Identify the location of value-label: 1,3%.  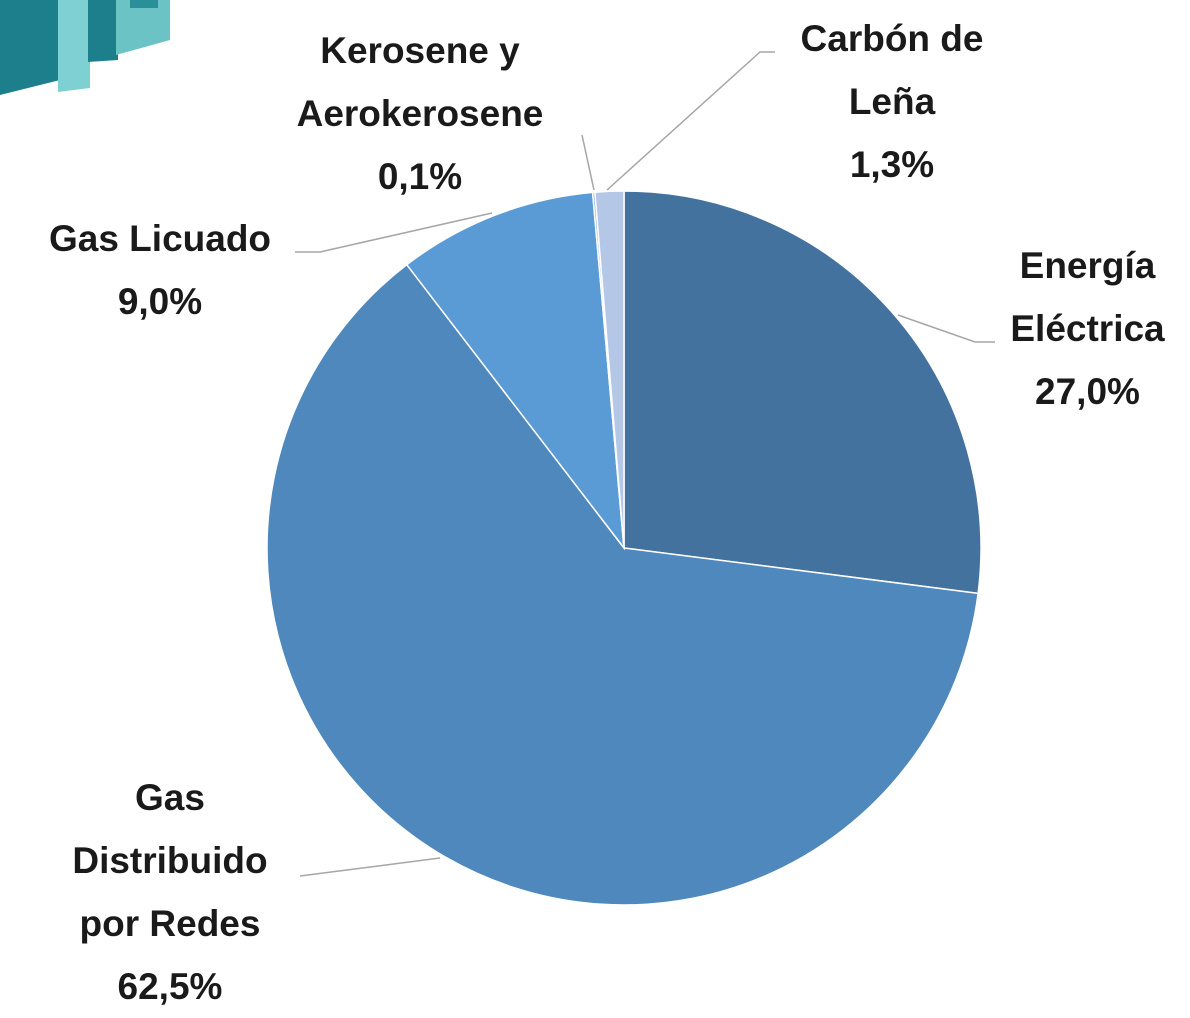
(892, 164).